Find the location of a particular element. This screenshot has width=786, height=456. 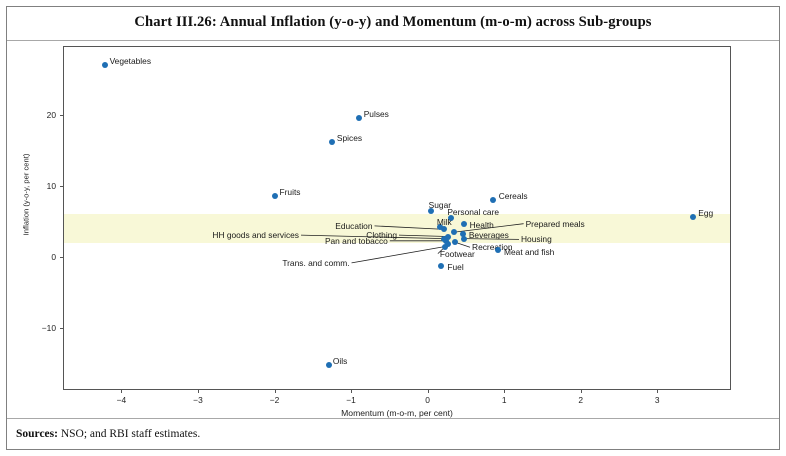

data-point-label: Fuel is located at coordinates (455, 266).